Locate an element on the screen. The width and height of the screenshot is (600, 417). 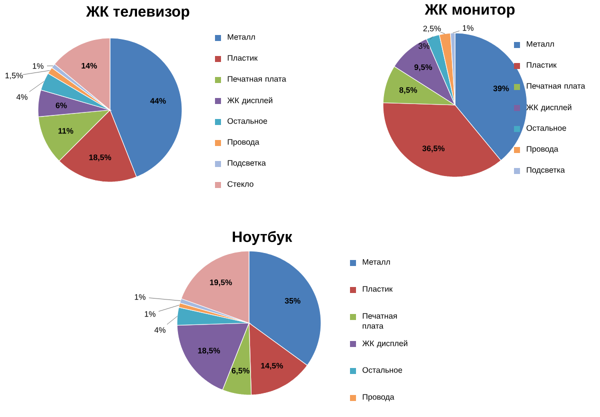
chart-title: ЖК телевизор is located at coordinates (138, 13).